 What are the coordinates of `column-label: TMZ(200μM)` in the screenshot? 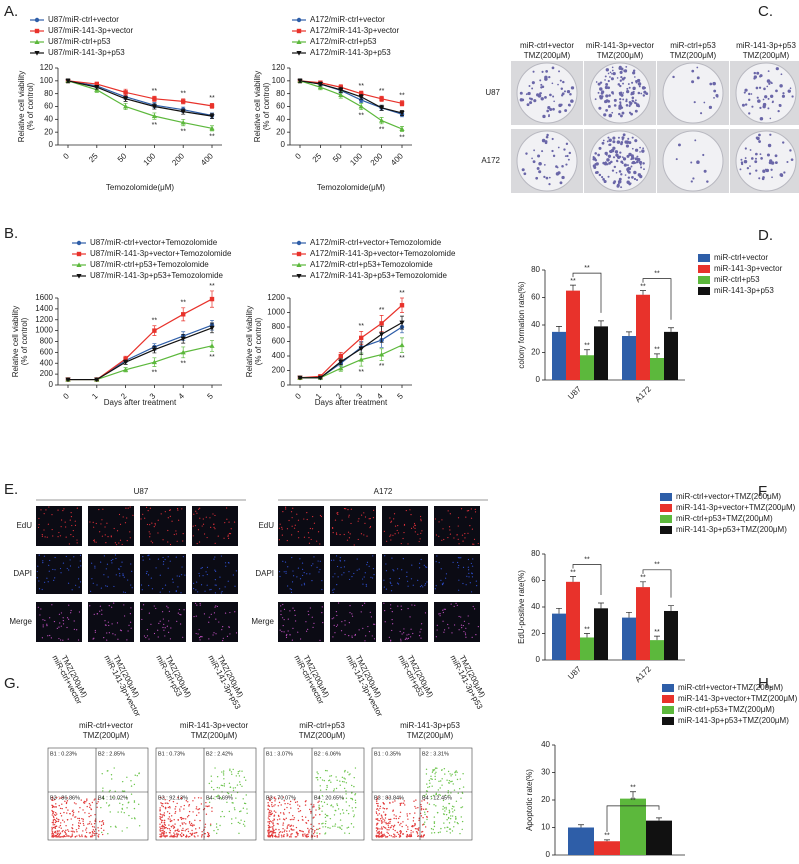 It's located at (766, 55).